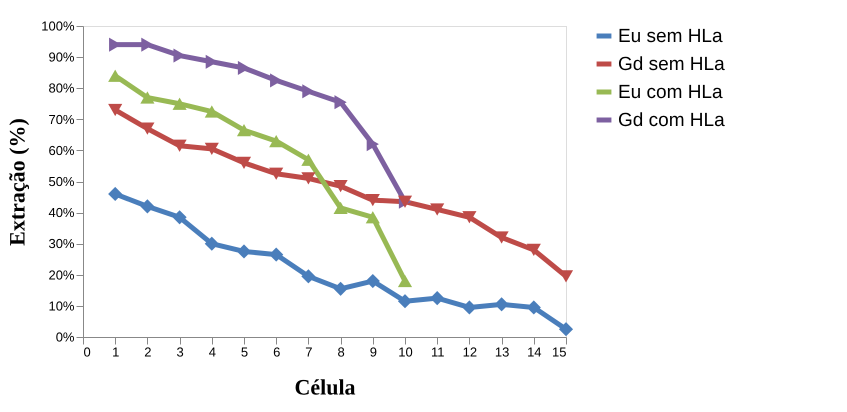 Image resolution: width=847 pixels, height=412 pixels. I want to click on x-tick-label: 12, so click(470, 352).